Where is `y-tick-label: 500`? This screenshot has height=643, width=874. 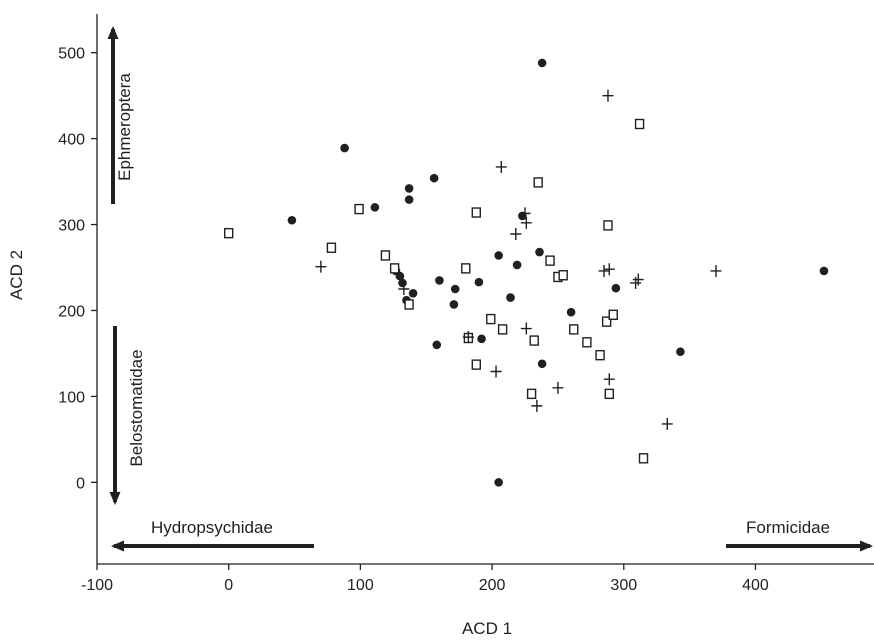
y-tick-label: 500 is located at coordinates (71, 54).